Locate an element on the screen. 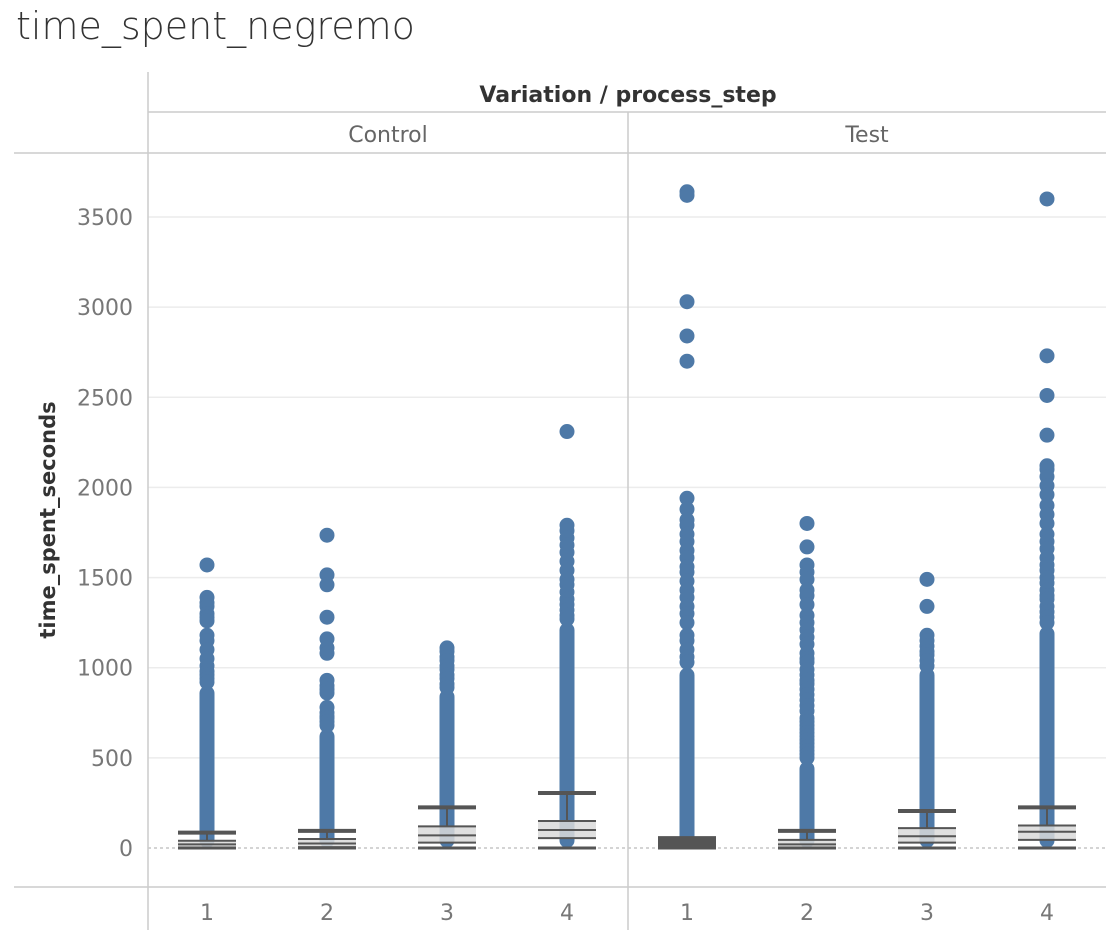  chart-title: time_spent_negremo is located at coordinates (215, 26).